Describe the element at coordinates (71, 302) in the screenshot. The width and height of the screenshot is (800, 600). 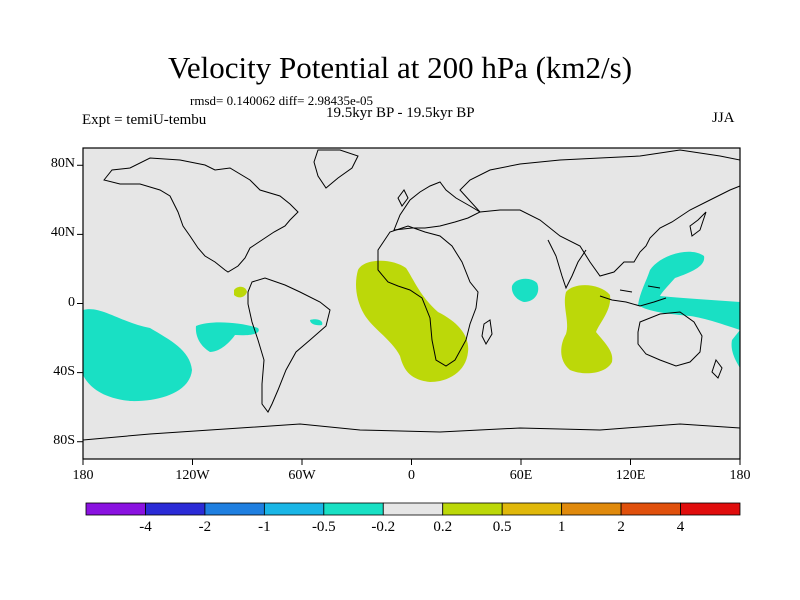
I see `y-tick-label: 0` at that location.